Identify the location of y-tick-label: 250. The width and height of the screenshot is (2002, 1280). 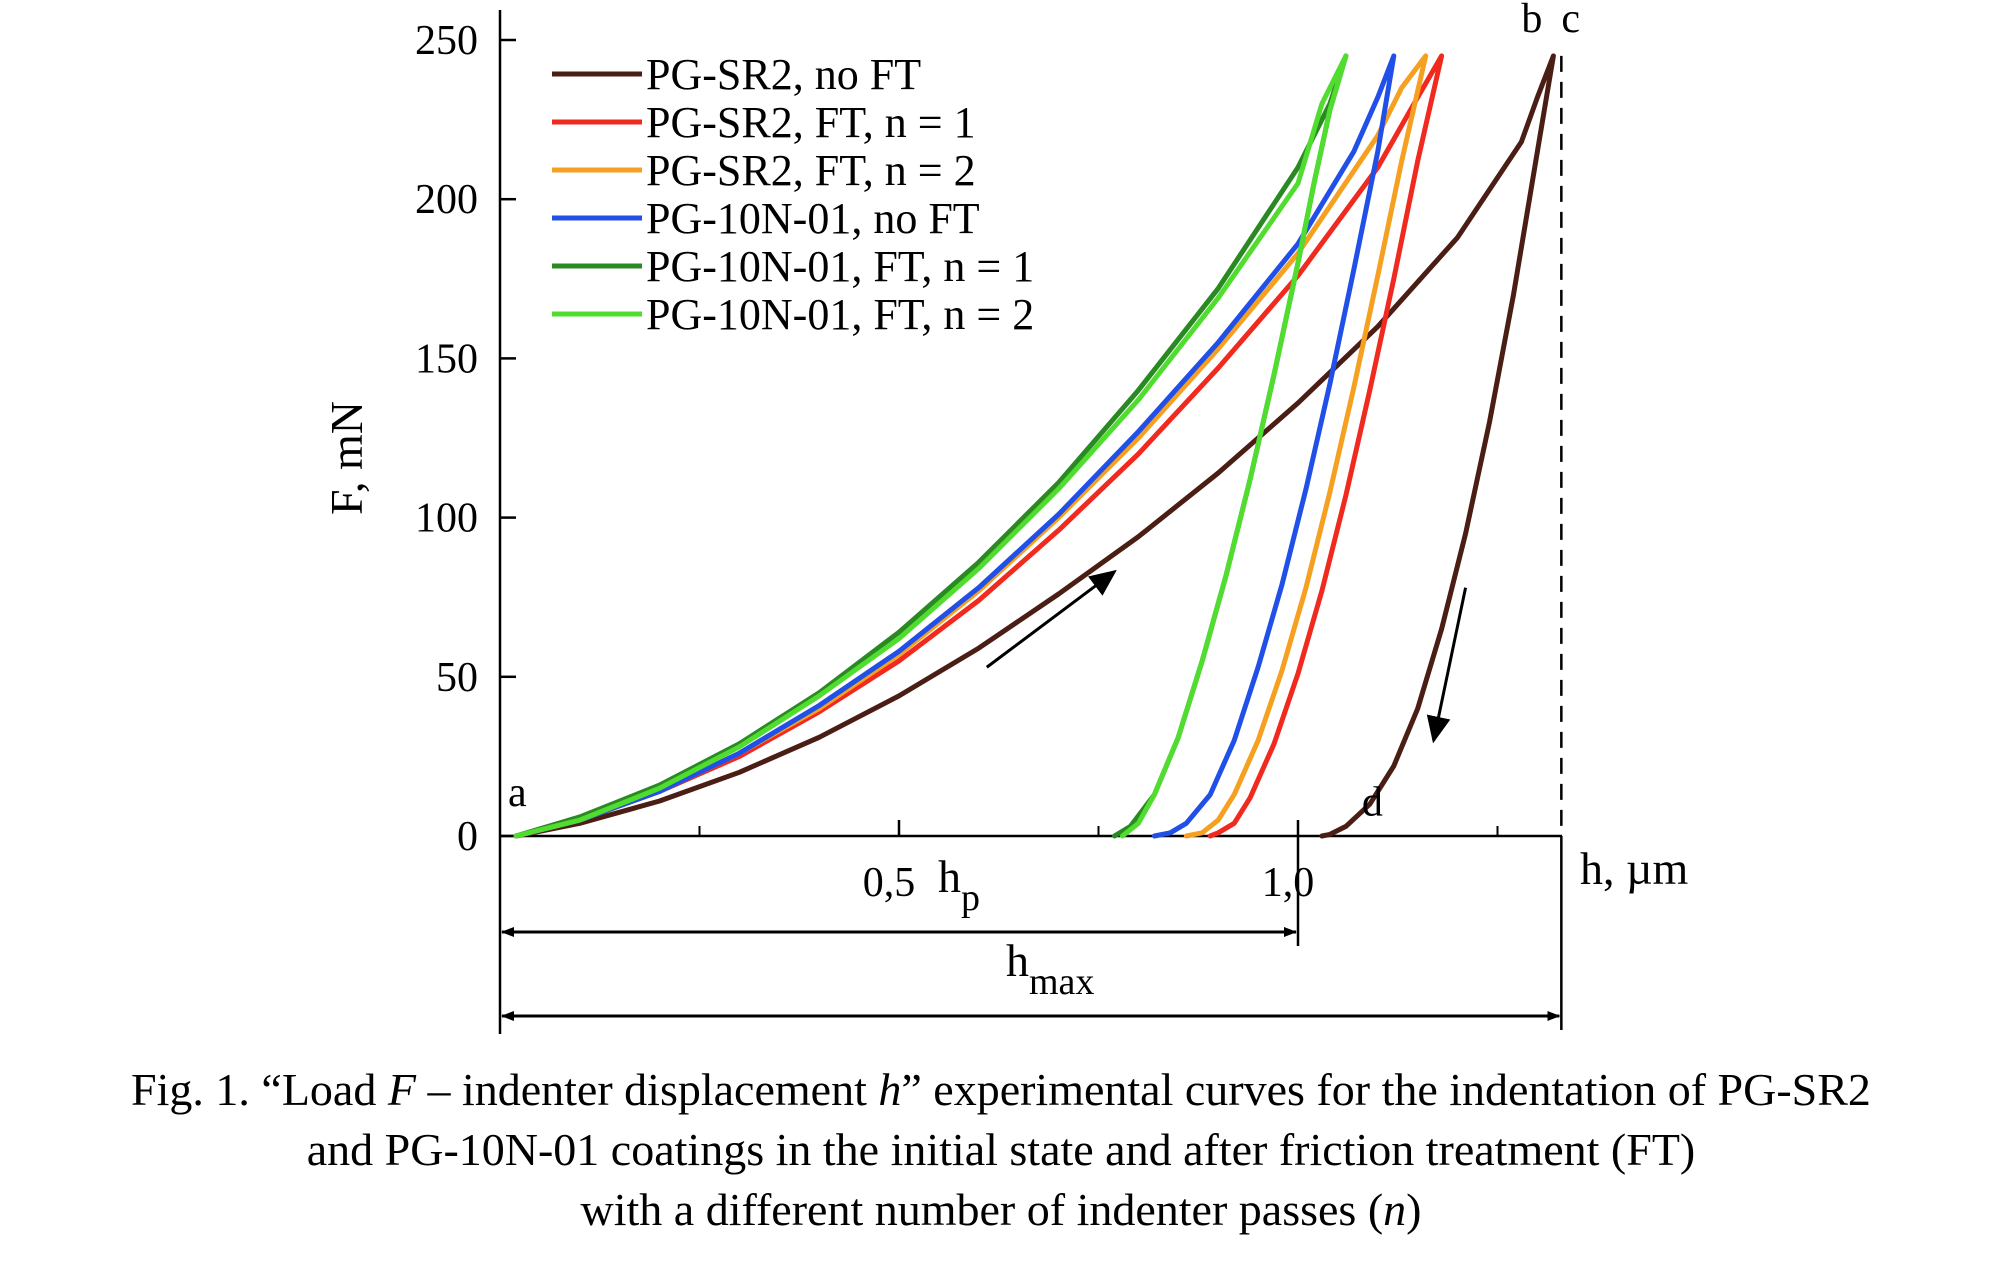
(446, 41).